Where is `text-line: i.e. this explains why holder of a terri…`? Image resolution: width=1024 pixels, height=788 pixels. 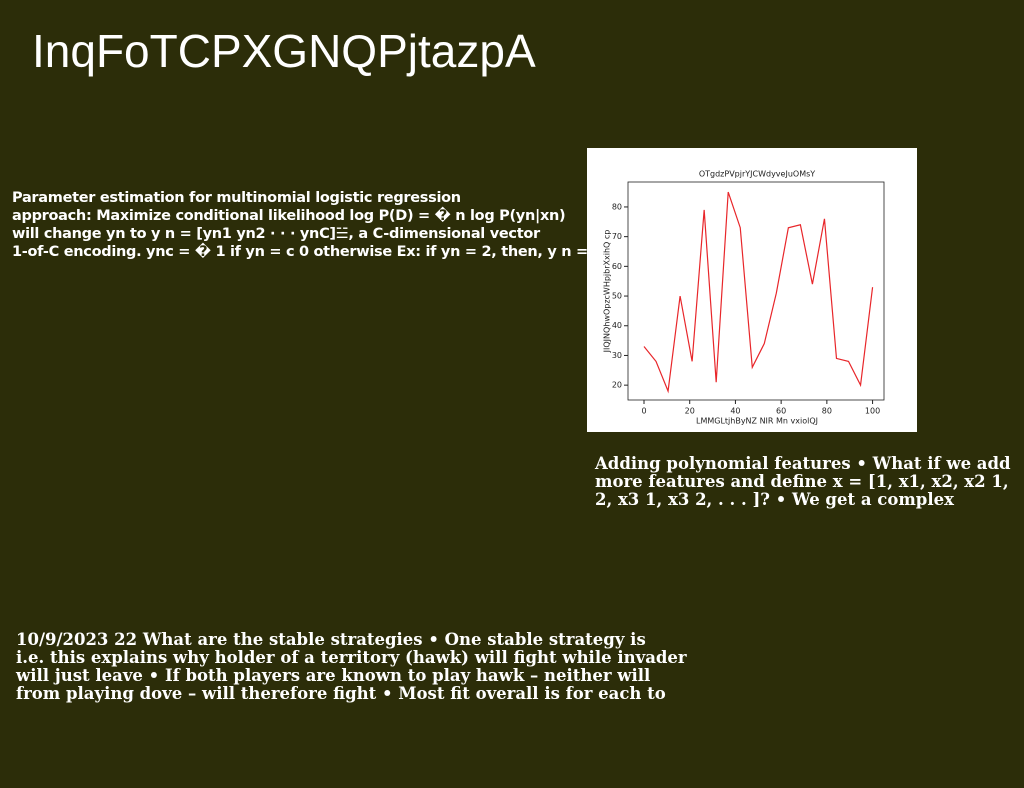
text-line: i.e. this explains why holder of a terri… is located at coordinates (351, 657).